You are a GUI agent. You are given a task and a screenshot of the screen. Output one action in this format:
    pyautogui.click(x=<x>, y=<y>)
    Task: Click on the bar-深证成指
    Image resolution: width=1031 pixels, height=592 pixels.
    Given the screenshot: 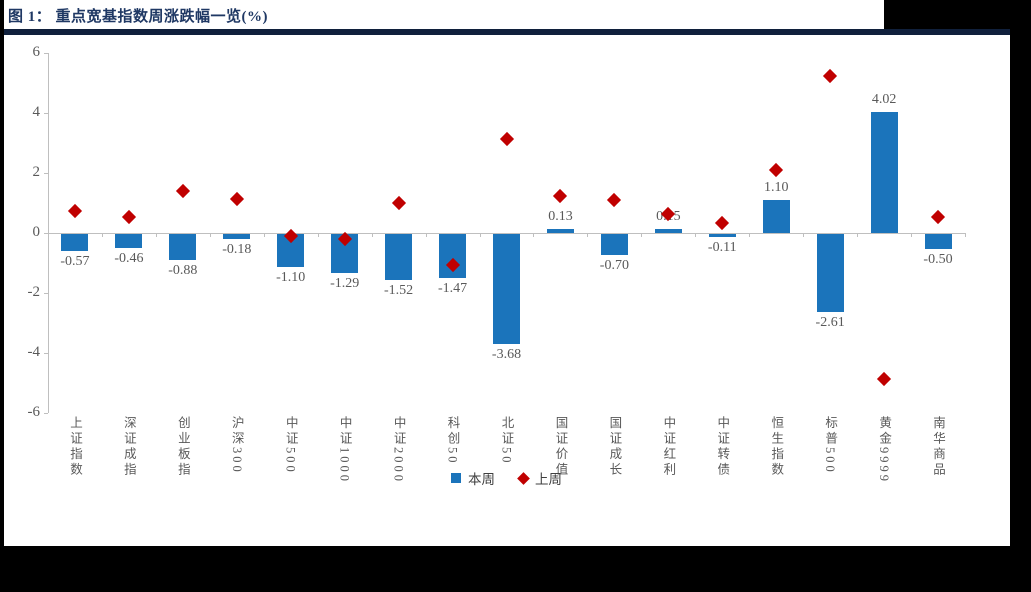 What is the action you would take?
    pyautogui.click(x=129, y=241)
    